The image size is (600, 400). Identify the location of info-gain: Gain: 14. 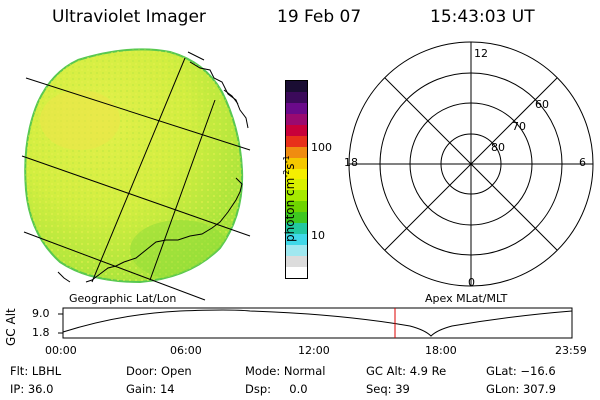
(150, 389).